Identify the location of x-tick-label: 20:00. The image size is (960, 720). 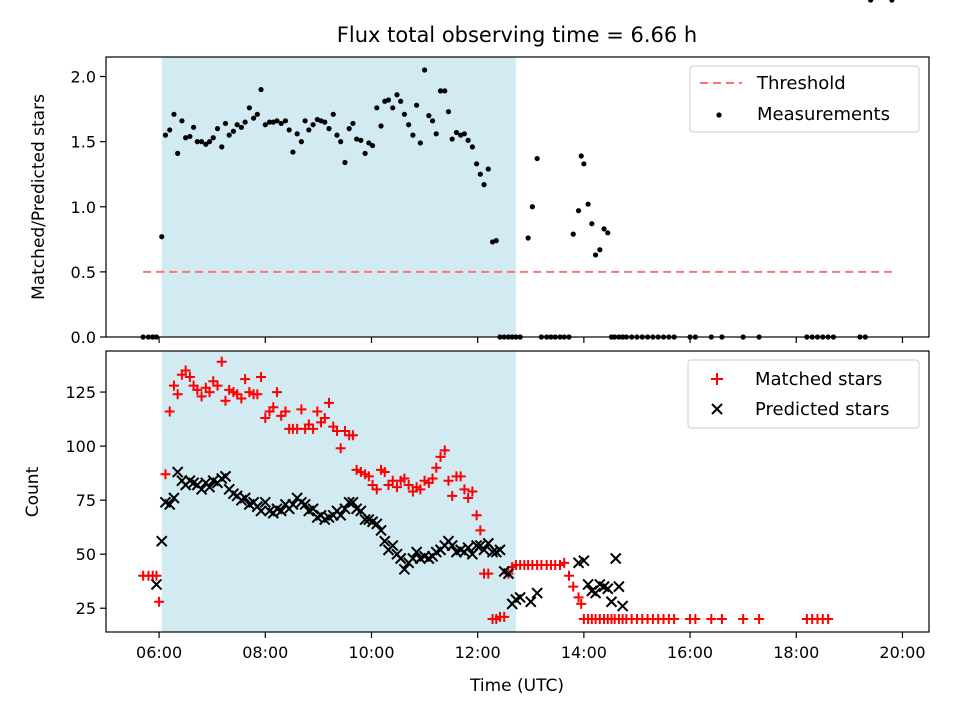
(902, 652).